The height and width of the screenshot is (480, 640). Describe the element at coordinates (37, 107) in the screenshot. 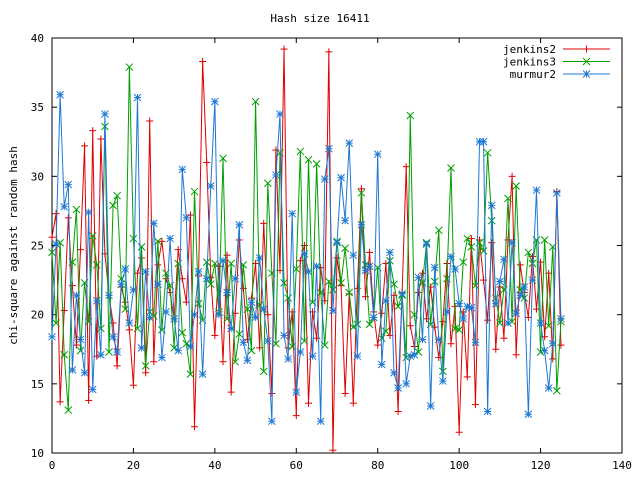

I see `y-tick-label: 35` at that location.